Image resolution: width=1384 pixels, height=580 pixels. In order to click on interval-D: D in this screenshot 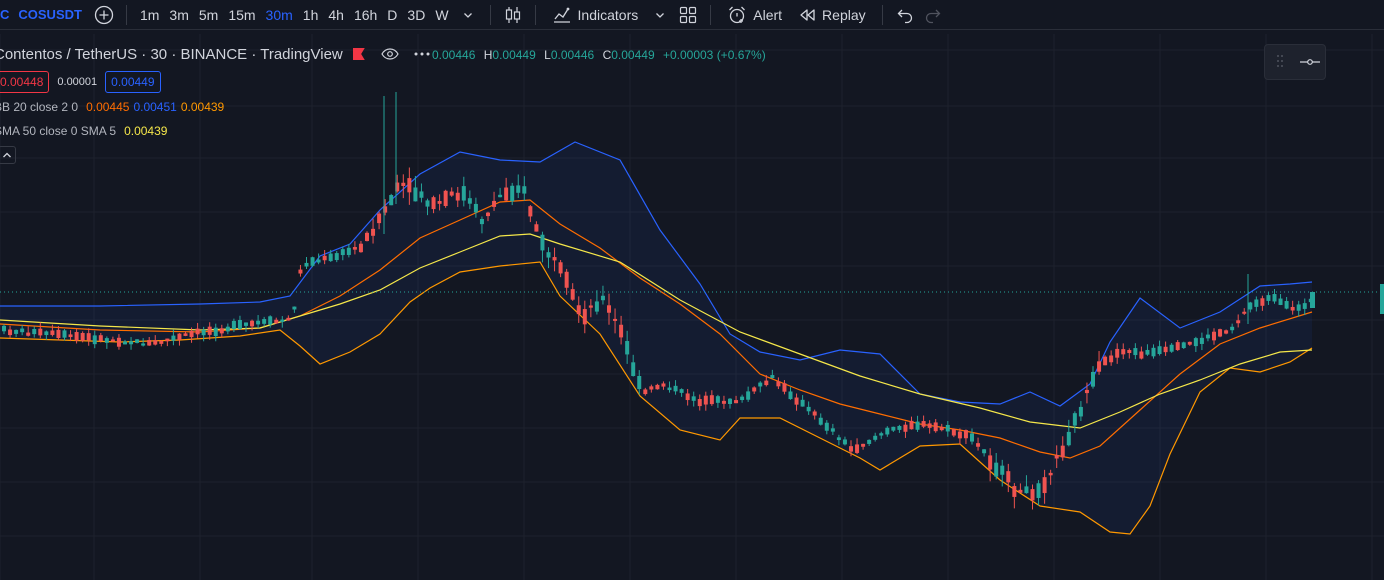, I will do `click(392, 14)`.